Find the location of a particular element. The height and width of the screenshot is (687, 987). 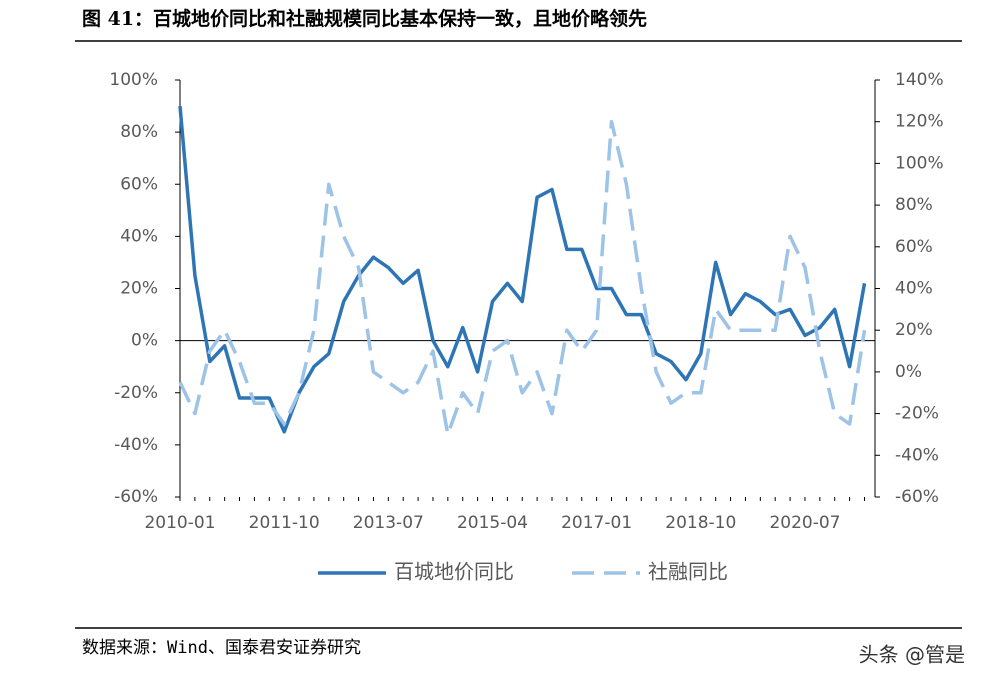

y2-tick-label: 80% is located at coordinates (914, 205).